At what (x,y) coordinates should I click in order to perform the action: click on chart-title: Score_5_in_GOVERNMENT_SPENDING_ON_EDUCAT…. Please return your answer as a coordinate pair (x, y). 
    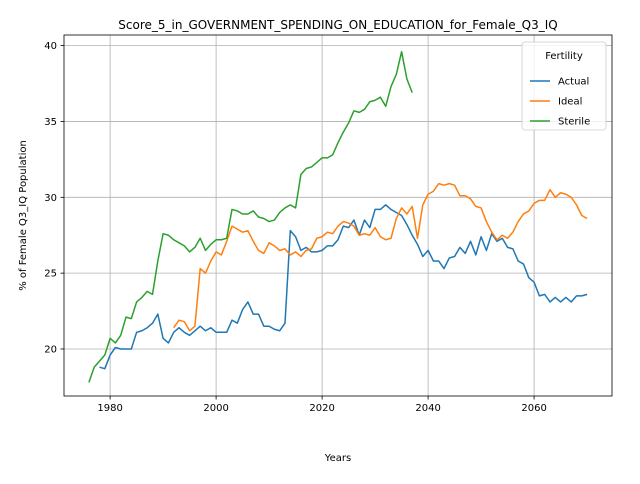
    Looking at the image, I should click on (337, 25).